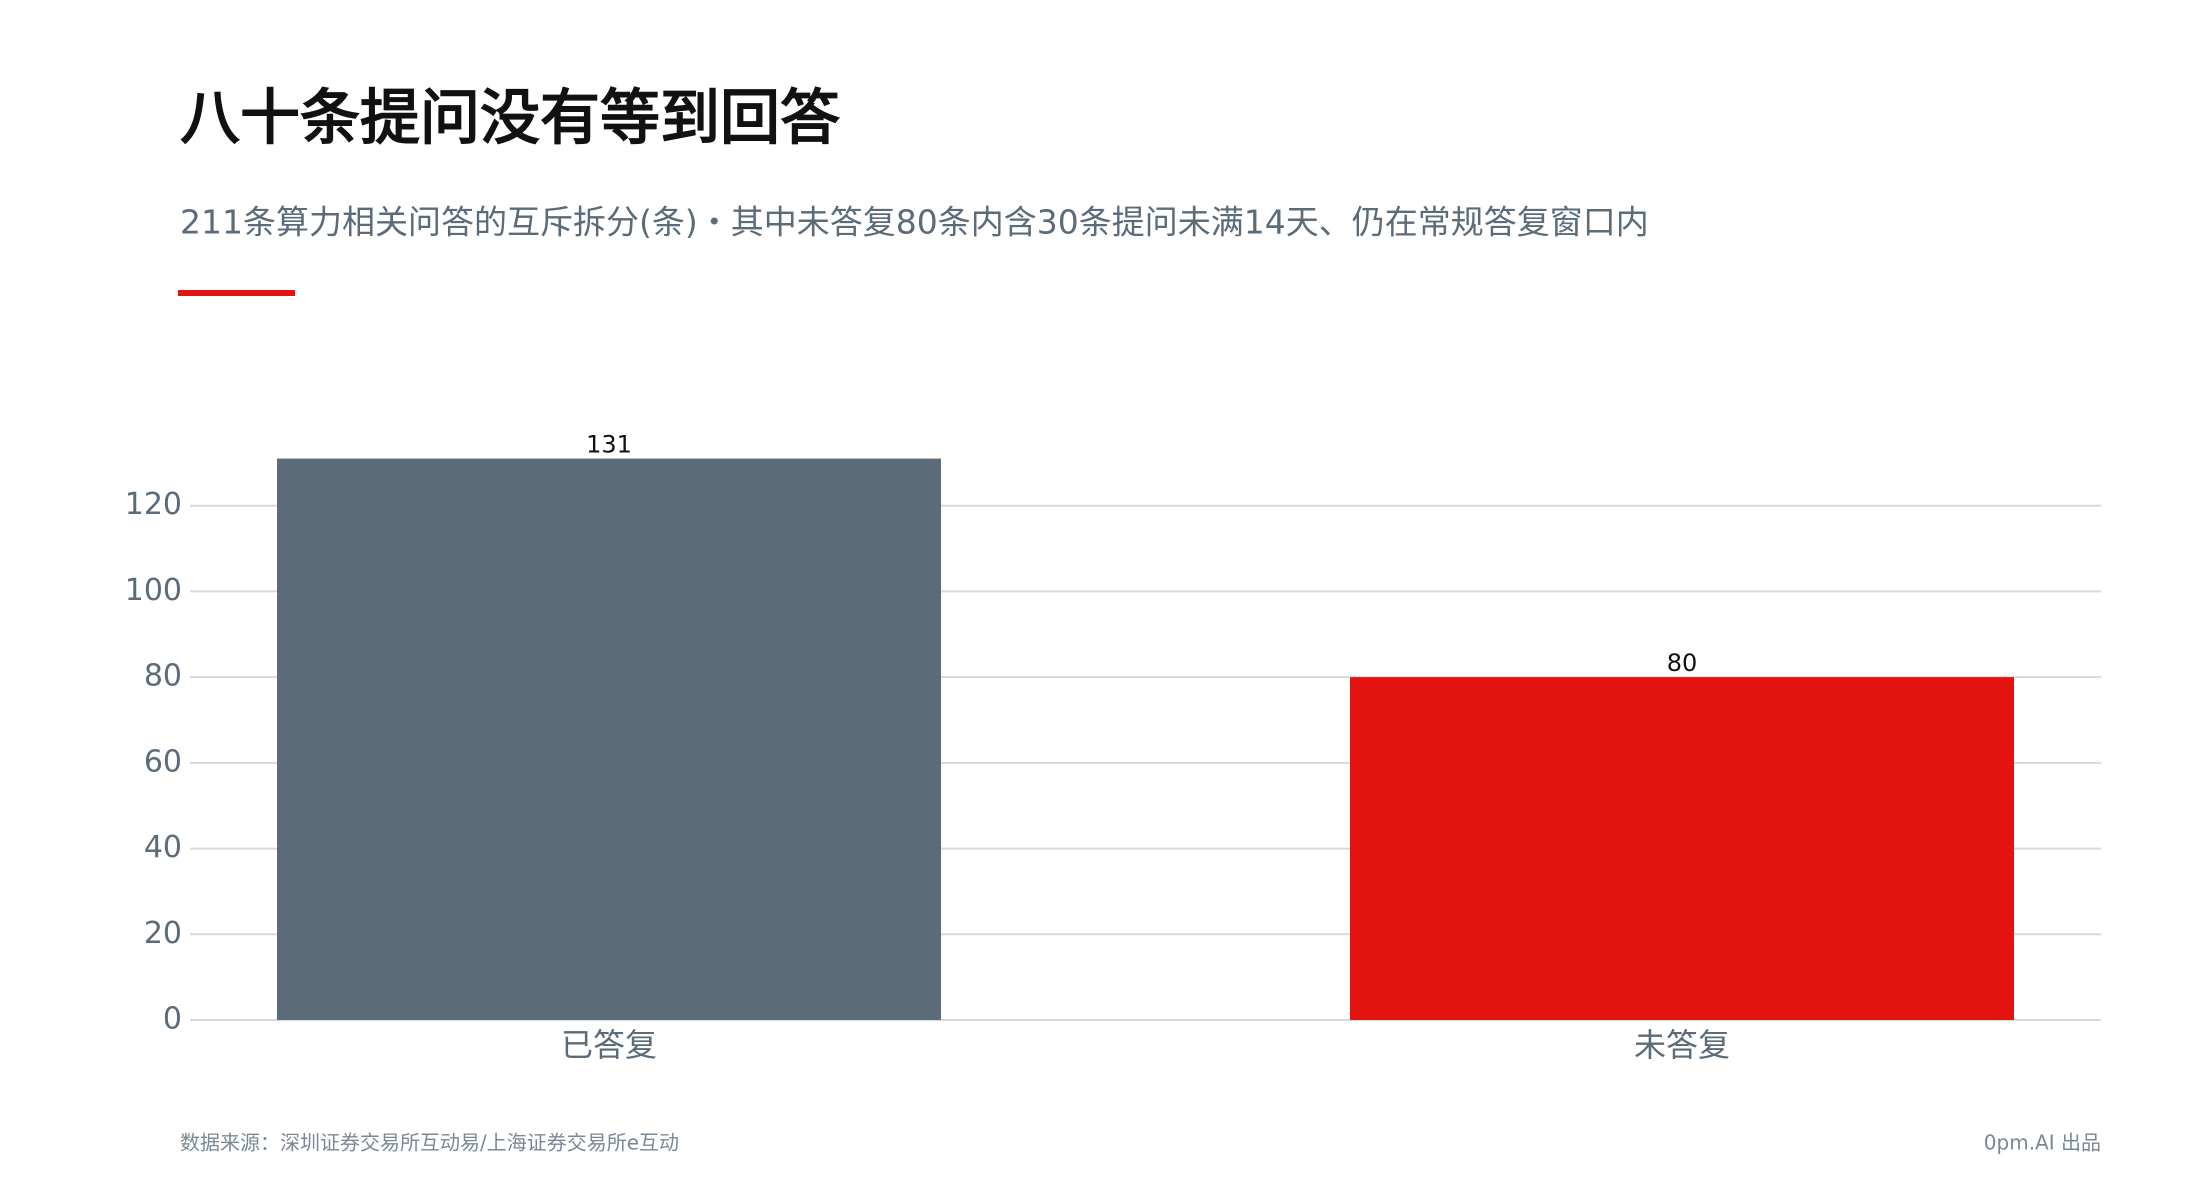  Describe the element at coordinates (163, 847) in the screenshot. I see `y-tick-label: 40` at that location.